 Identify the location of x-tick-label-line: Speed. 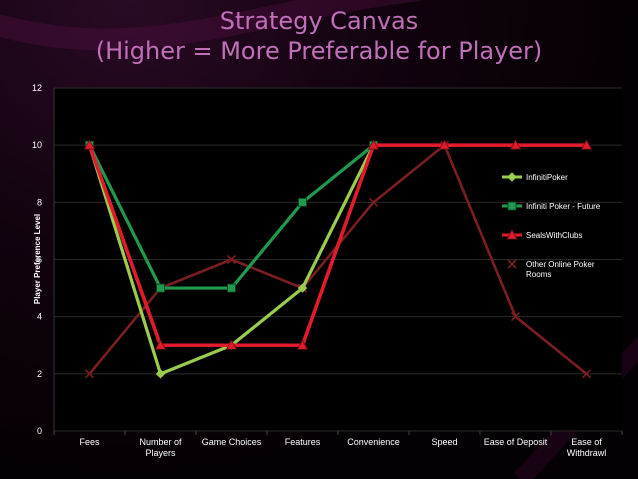
(444, 442).